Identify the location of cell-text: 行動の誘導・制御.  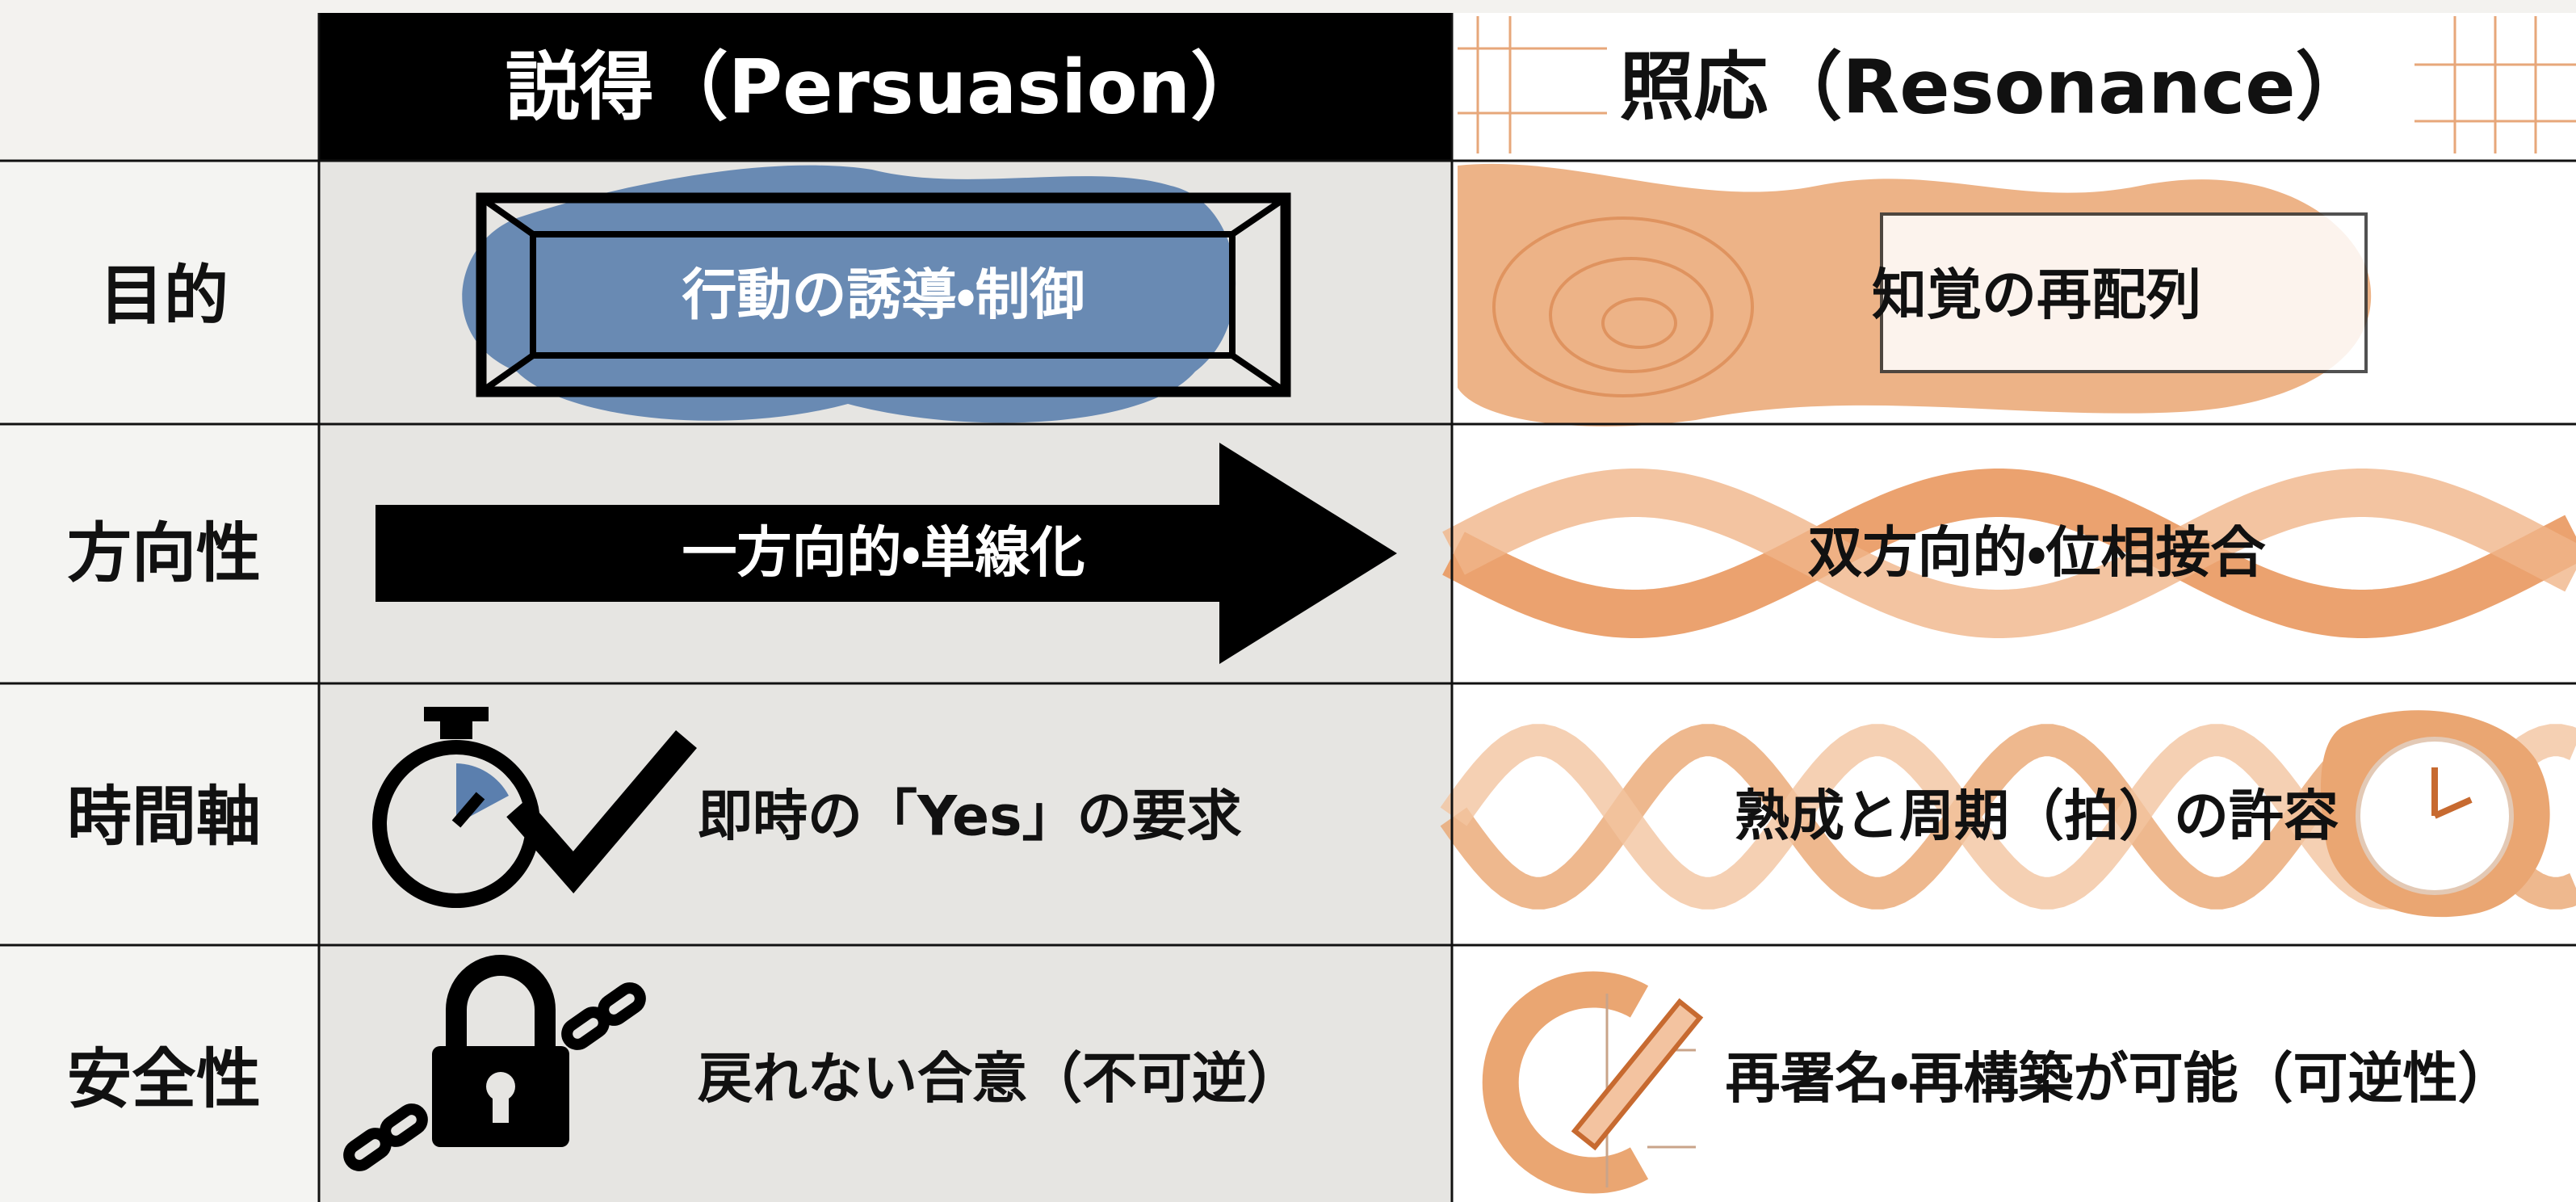
(883, 296).